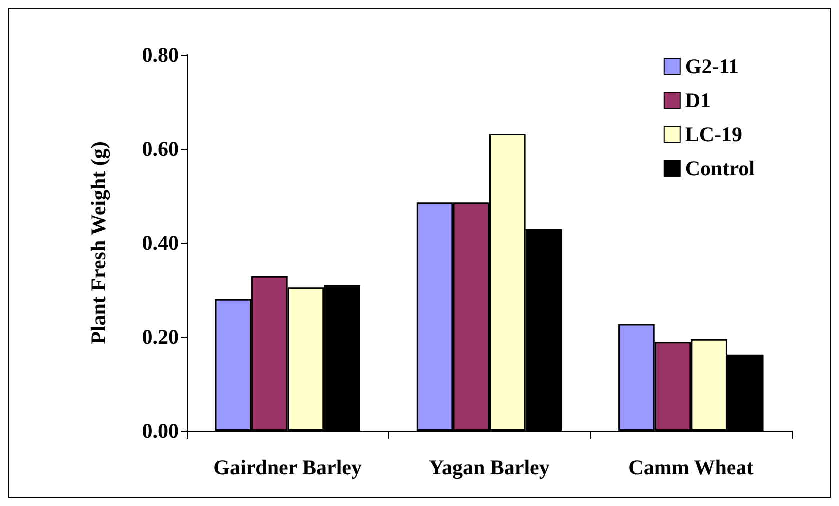  Describe the element at coordinates (489, 468) in the screenshot. I see `x-tick-label: Yagan Barley` at that location.